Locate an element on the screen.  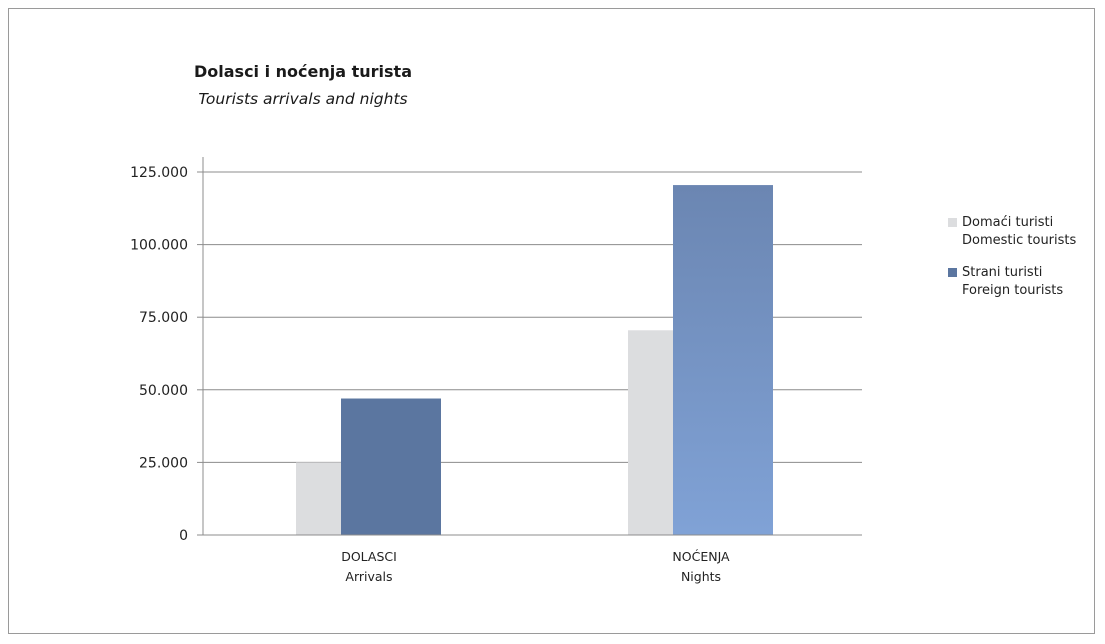
y-tick-label: 0 is located at coordinates (183, 536).